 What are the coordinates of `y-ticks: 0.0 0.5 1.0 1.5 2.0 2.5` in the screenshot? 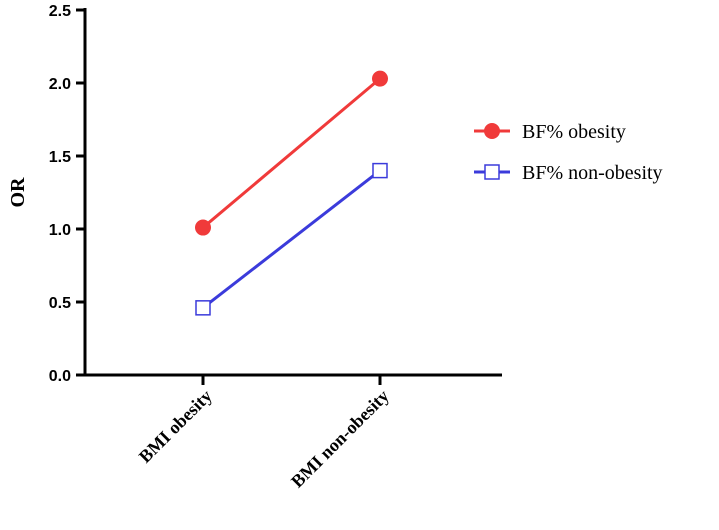 It's located at (67, 194).